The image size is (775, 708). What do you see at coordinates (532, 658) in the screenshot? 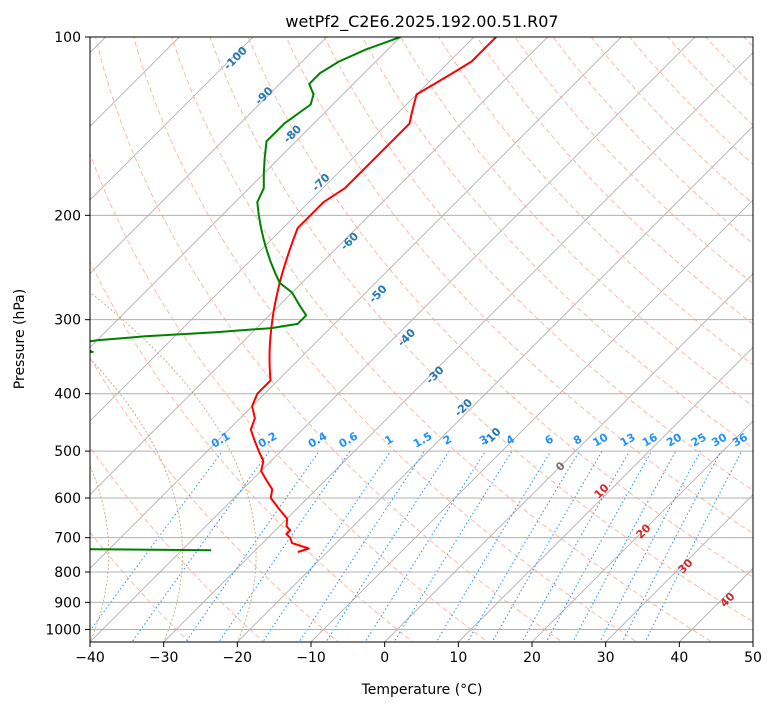
I see `x-tick-label: 20` at bounding box center [532, 658].